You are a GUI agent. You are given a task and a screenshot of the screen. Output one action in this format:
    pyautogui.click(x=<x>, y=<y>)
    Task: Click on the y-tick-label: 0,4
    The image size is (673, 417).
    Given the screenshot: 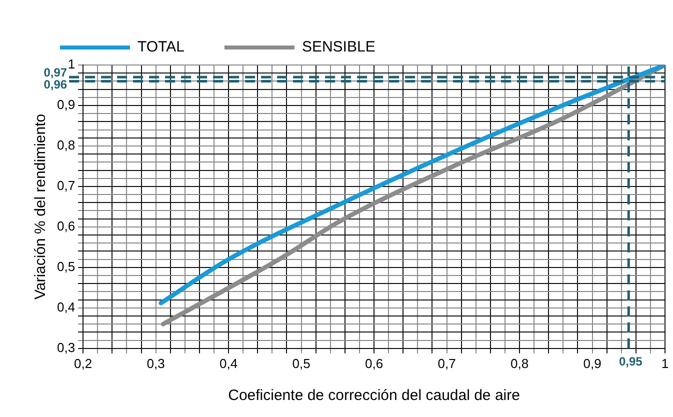 What is the action you would take?
    pyautogui.click(x=66, y=306)
    